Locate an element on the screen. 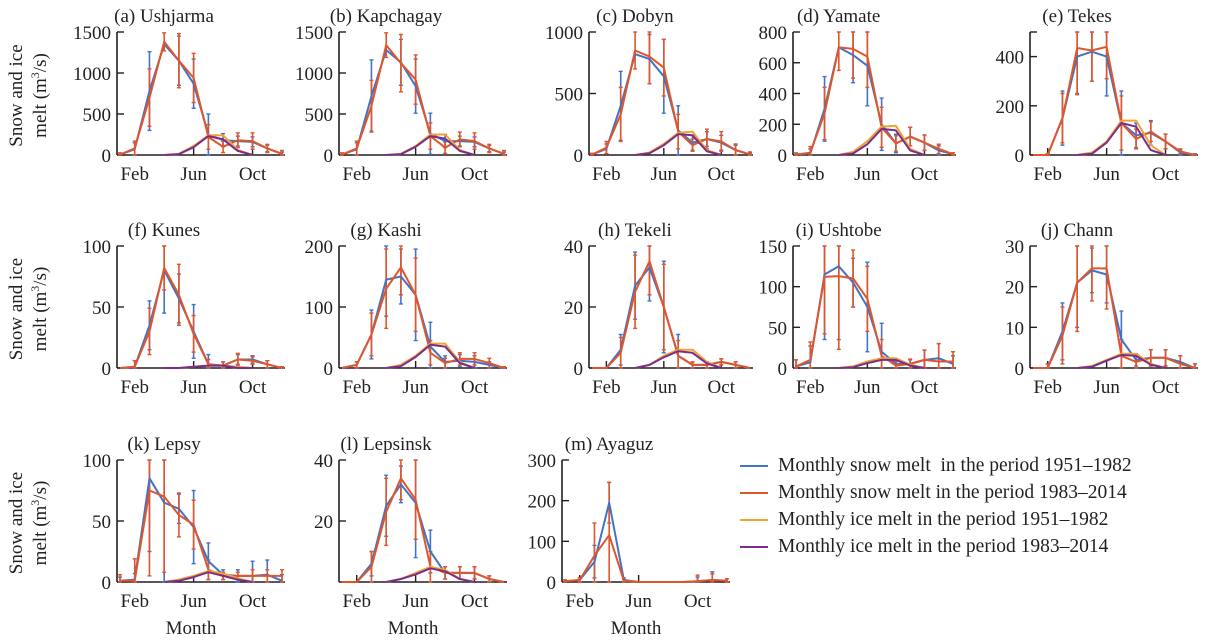 The width and height of the screenshot is (1221, 642). panel-title: (e) Tekes is located at coordinates (1077, 16).